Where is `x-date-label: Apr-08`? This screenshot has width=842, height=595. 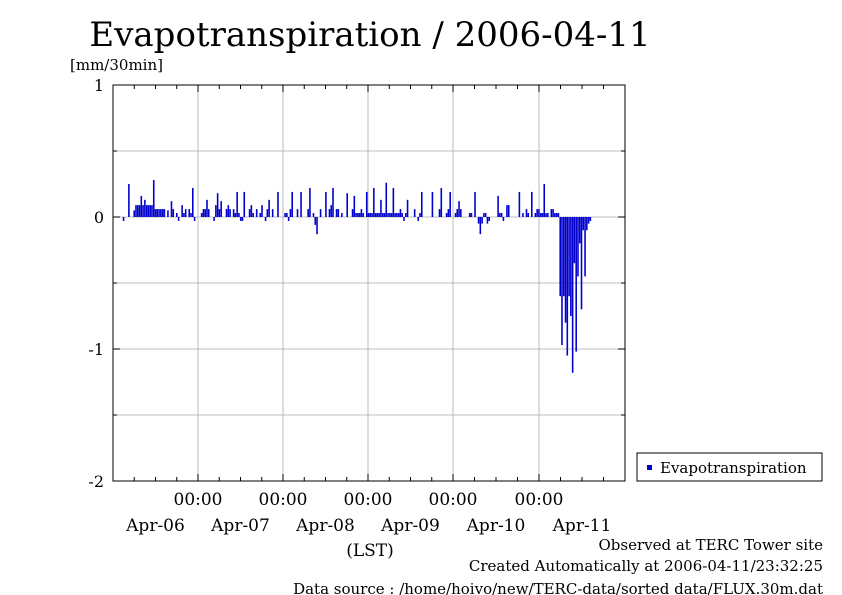
x-date-label: Apr-08 is located at coordinates (325, 526).